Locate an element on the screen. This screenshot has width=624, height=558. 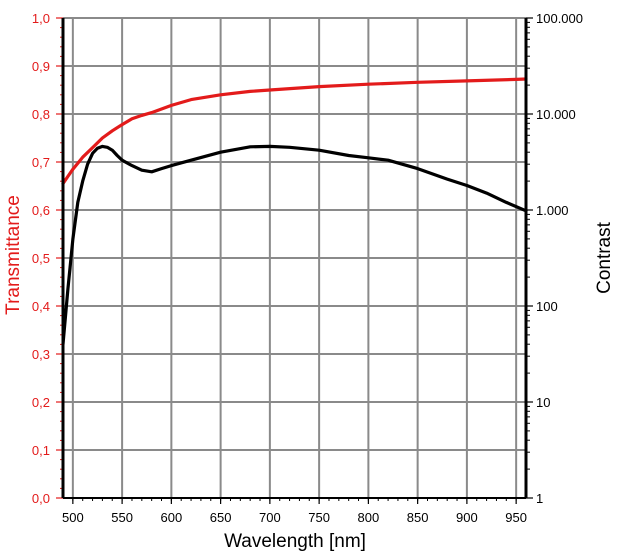
right-tick-label: 10.000 is located at coordinates (556, 114).